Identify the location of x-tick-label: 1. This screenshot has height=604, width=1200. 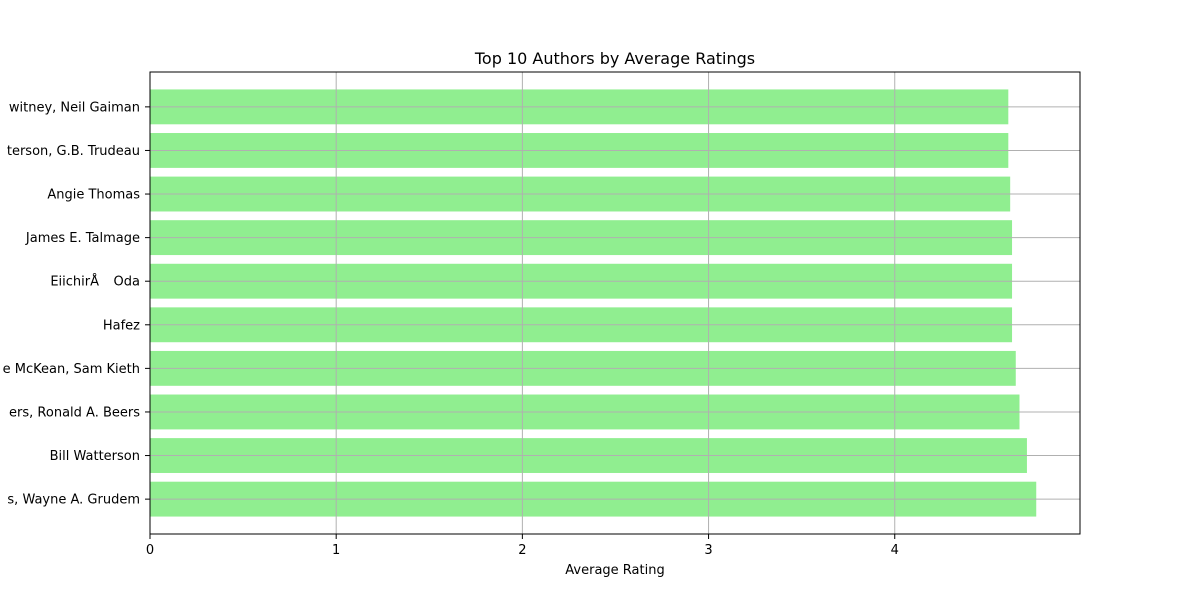
(336, 550).